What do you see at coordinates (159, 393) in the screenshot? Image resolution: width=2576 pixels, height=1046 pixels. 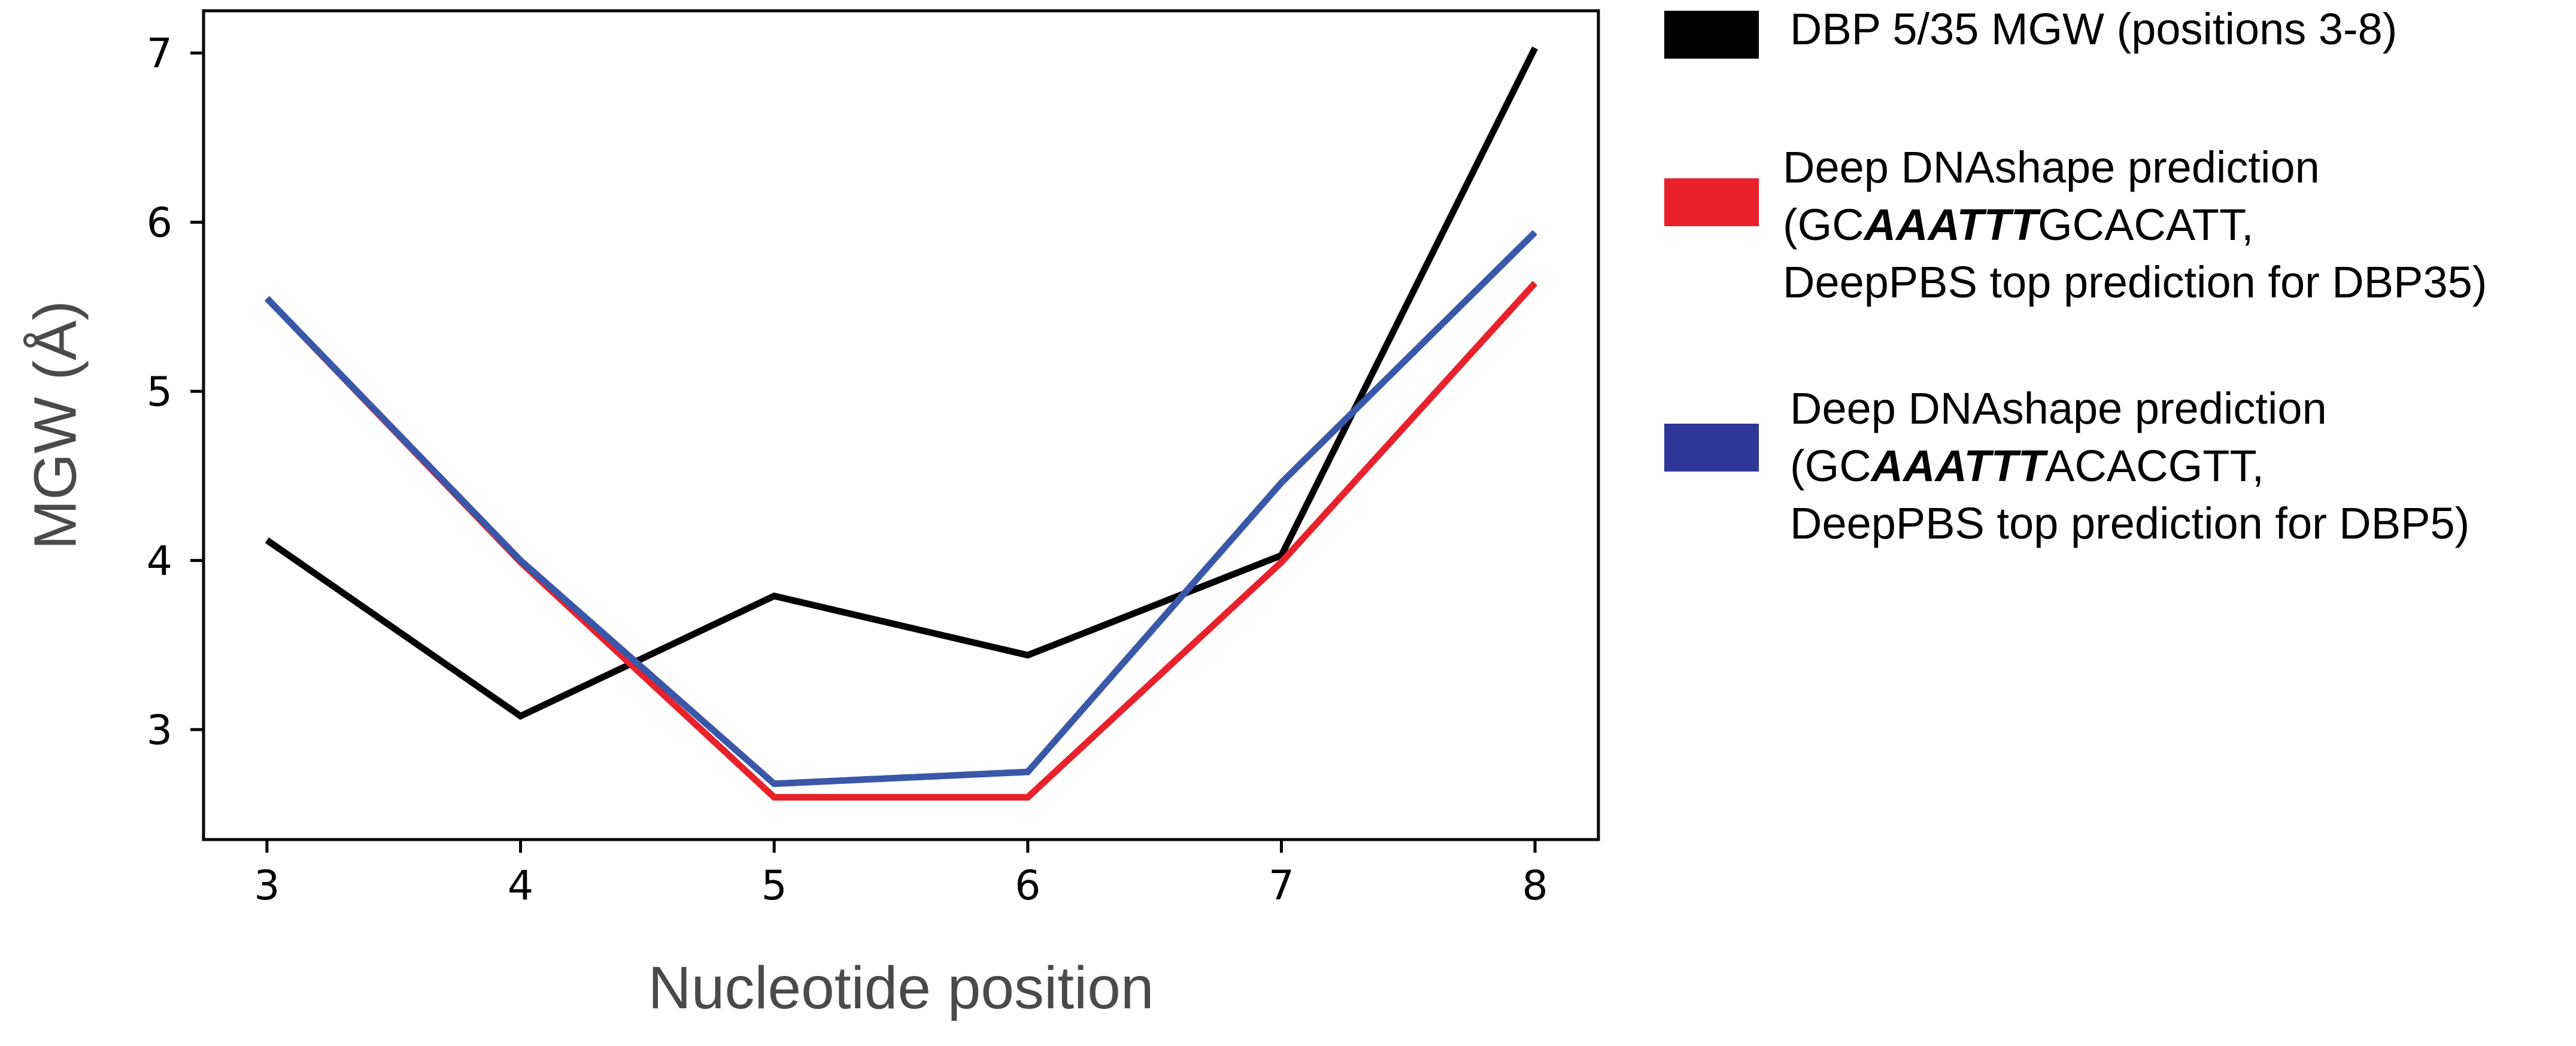 I see `y-tick-label: 5` at bounding box center [159, 393].